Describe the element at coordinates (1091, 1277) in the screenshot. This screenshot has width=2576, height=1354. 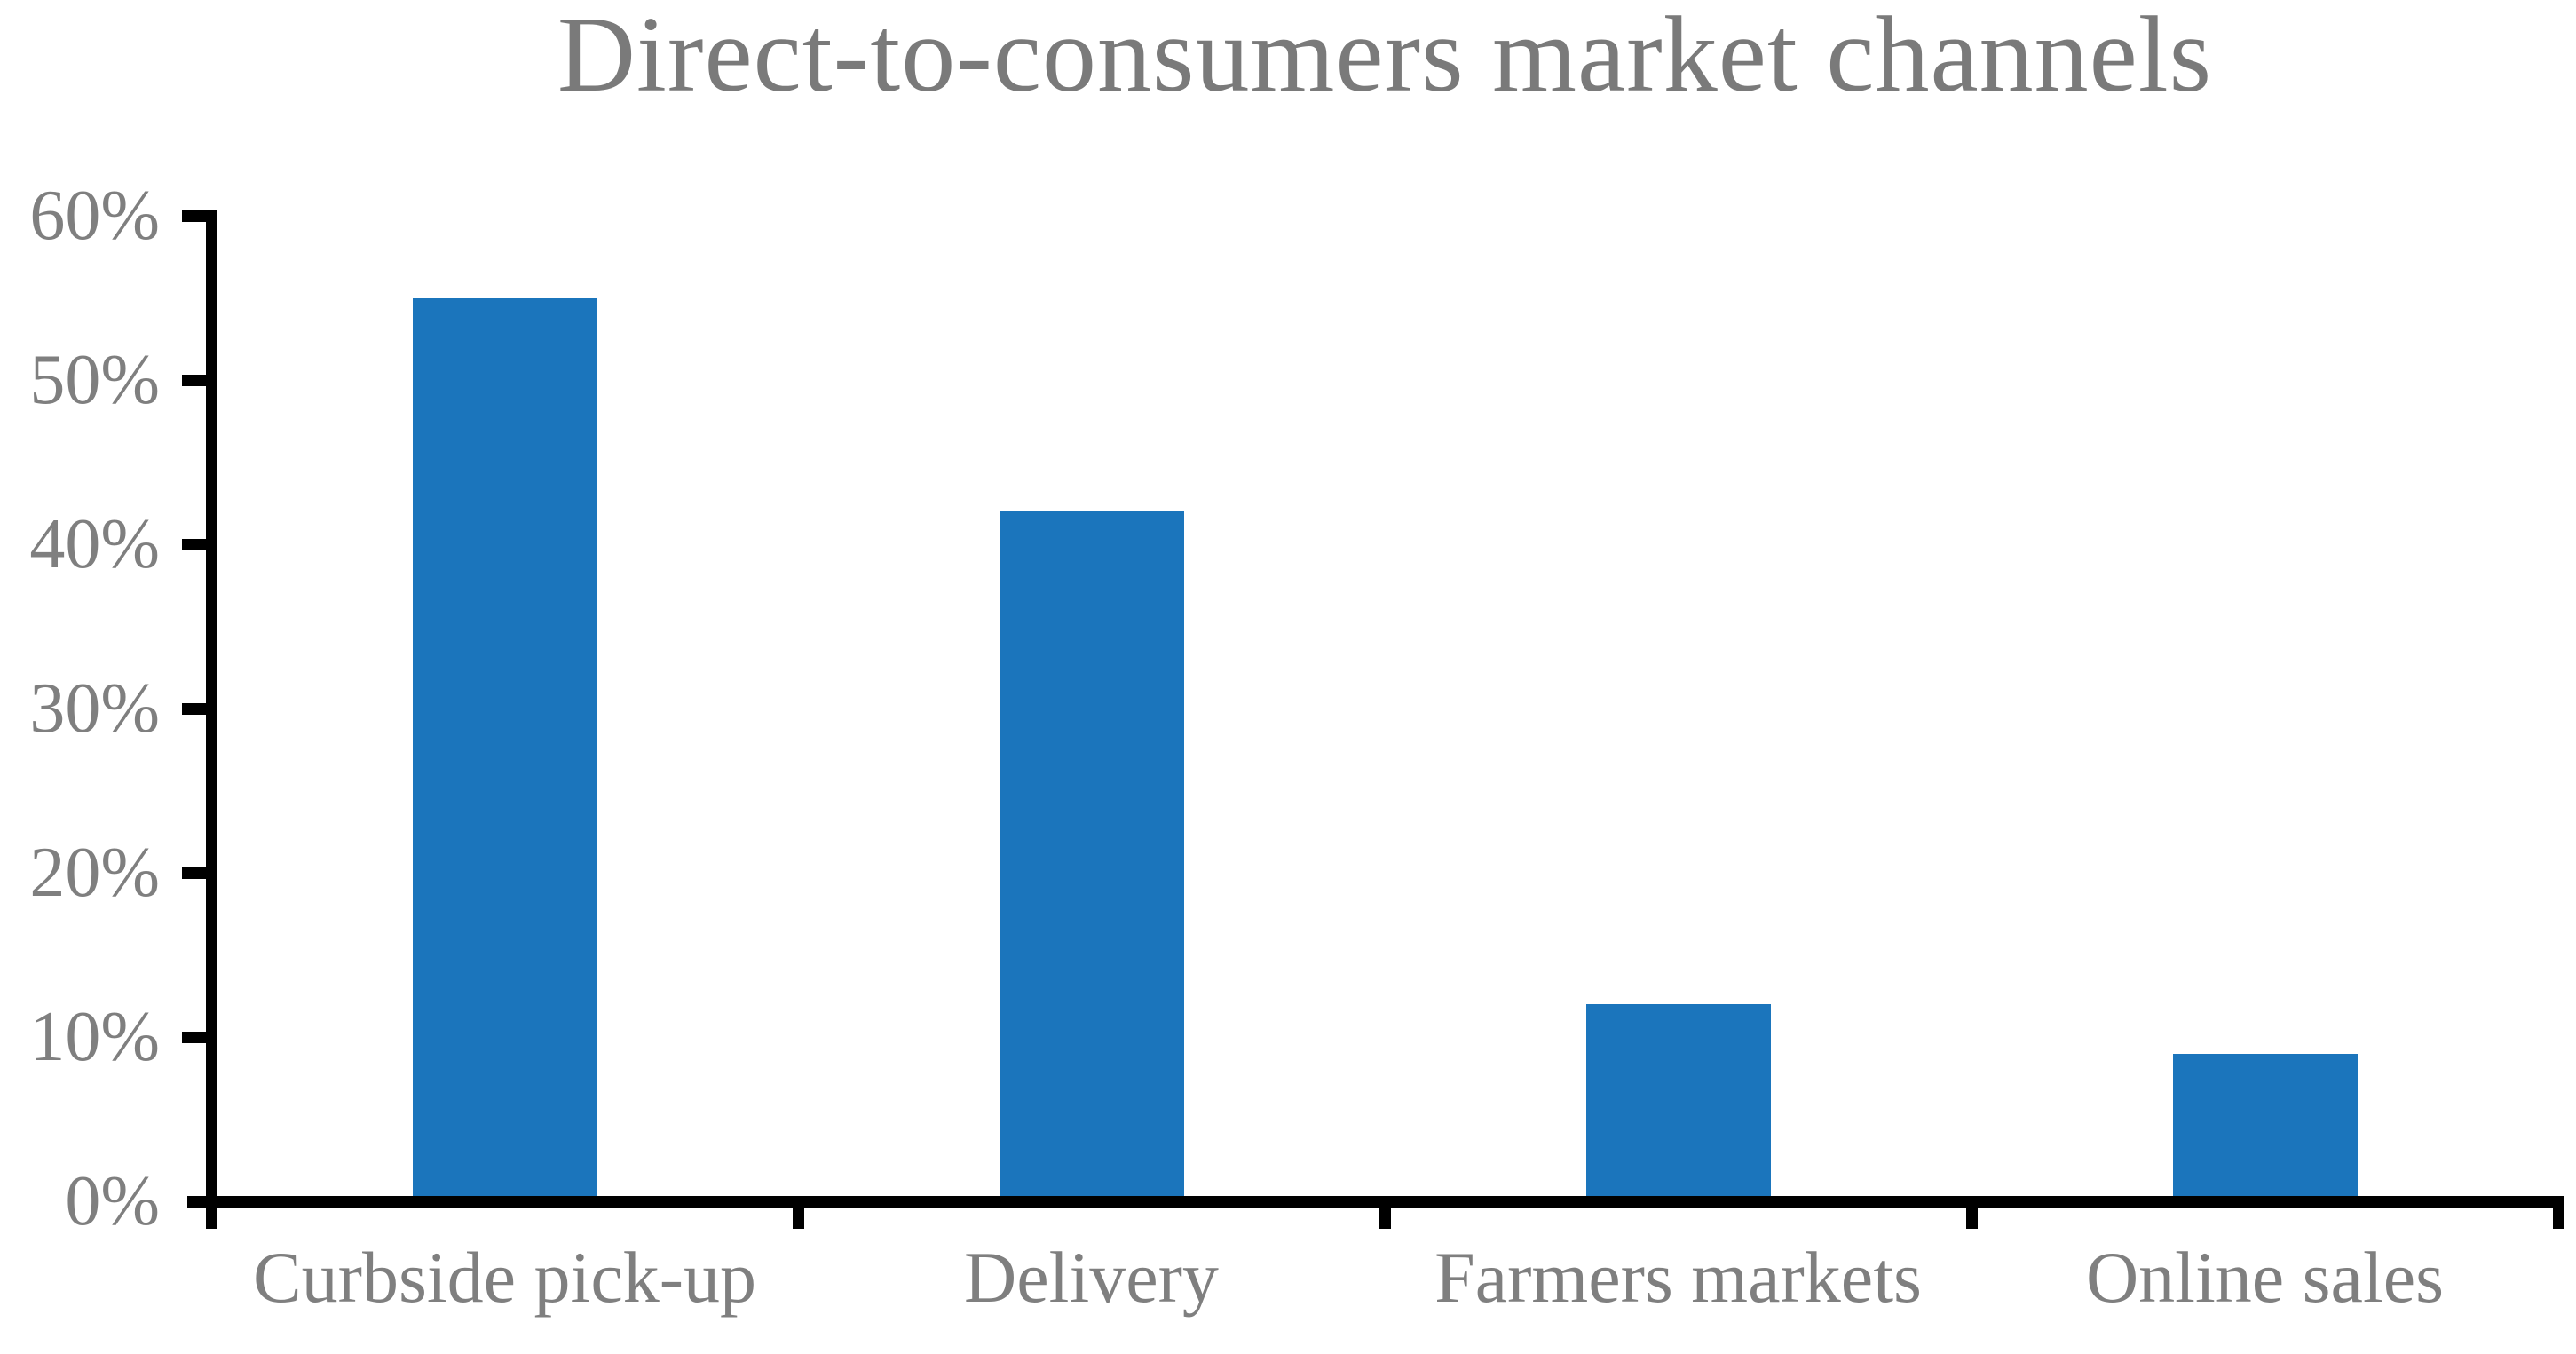
I see `category-label: Delivery` at that location.